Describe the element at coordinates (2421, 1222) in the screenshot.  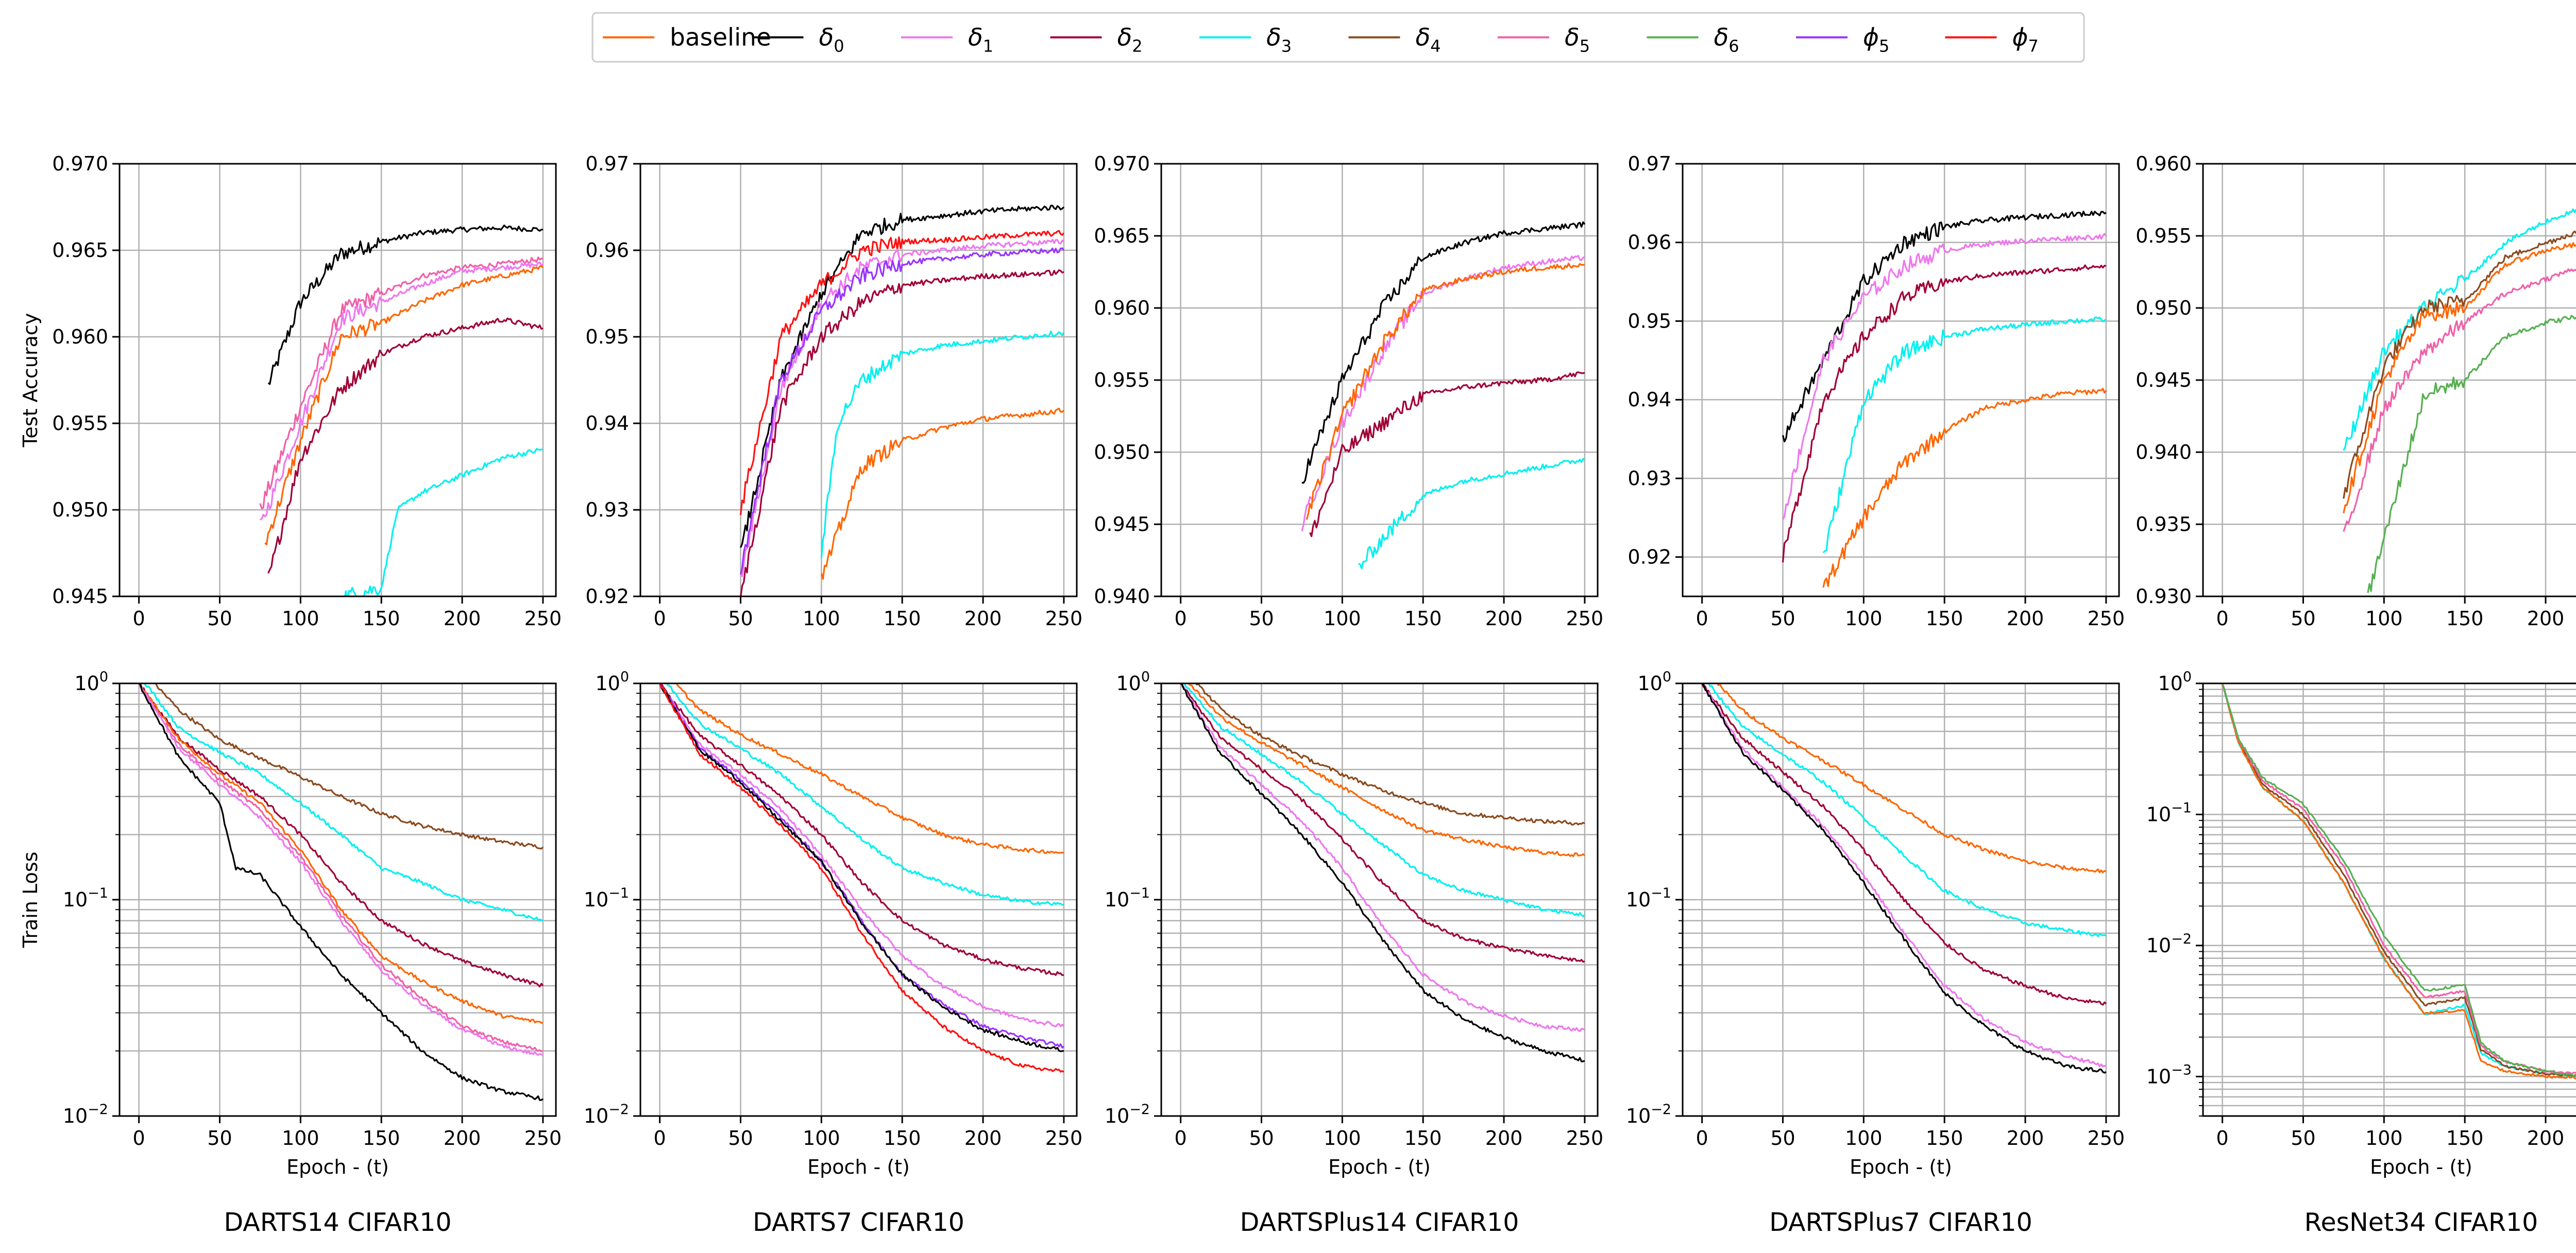
I see `panel-title: ResNet34 CIFAR10` at that location.